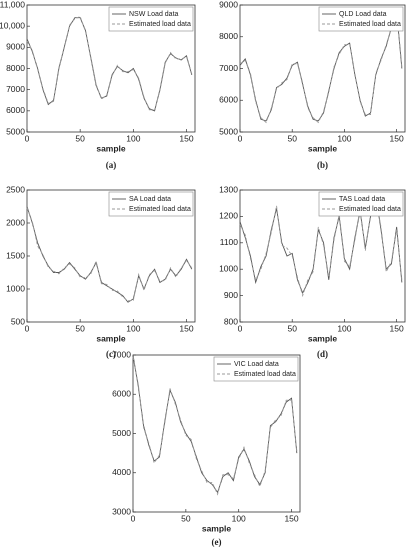  What do you see at coordinates (15, 189) in the screenshot?
I see `y-tick-label: 2500` at bounding box center [15, 189].